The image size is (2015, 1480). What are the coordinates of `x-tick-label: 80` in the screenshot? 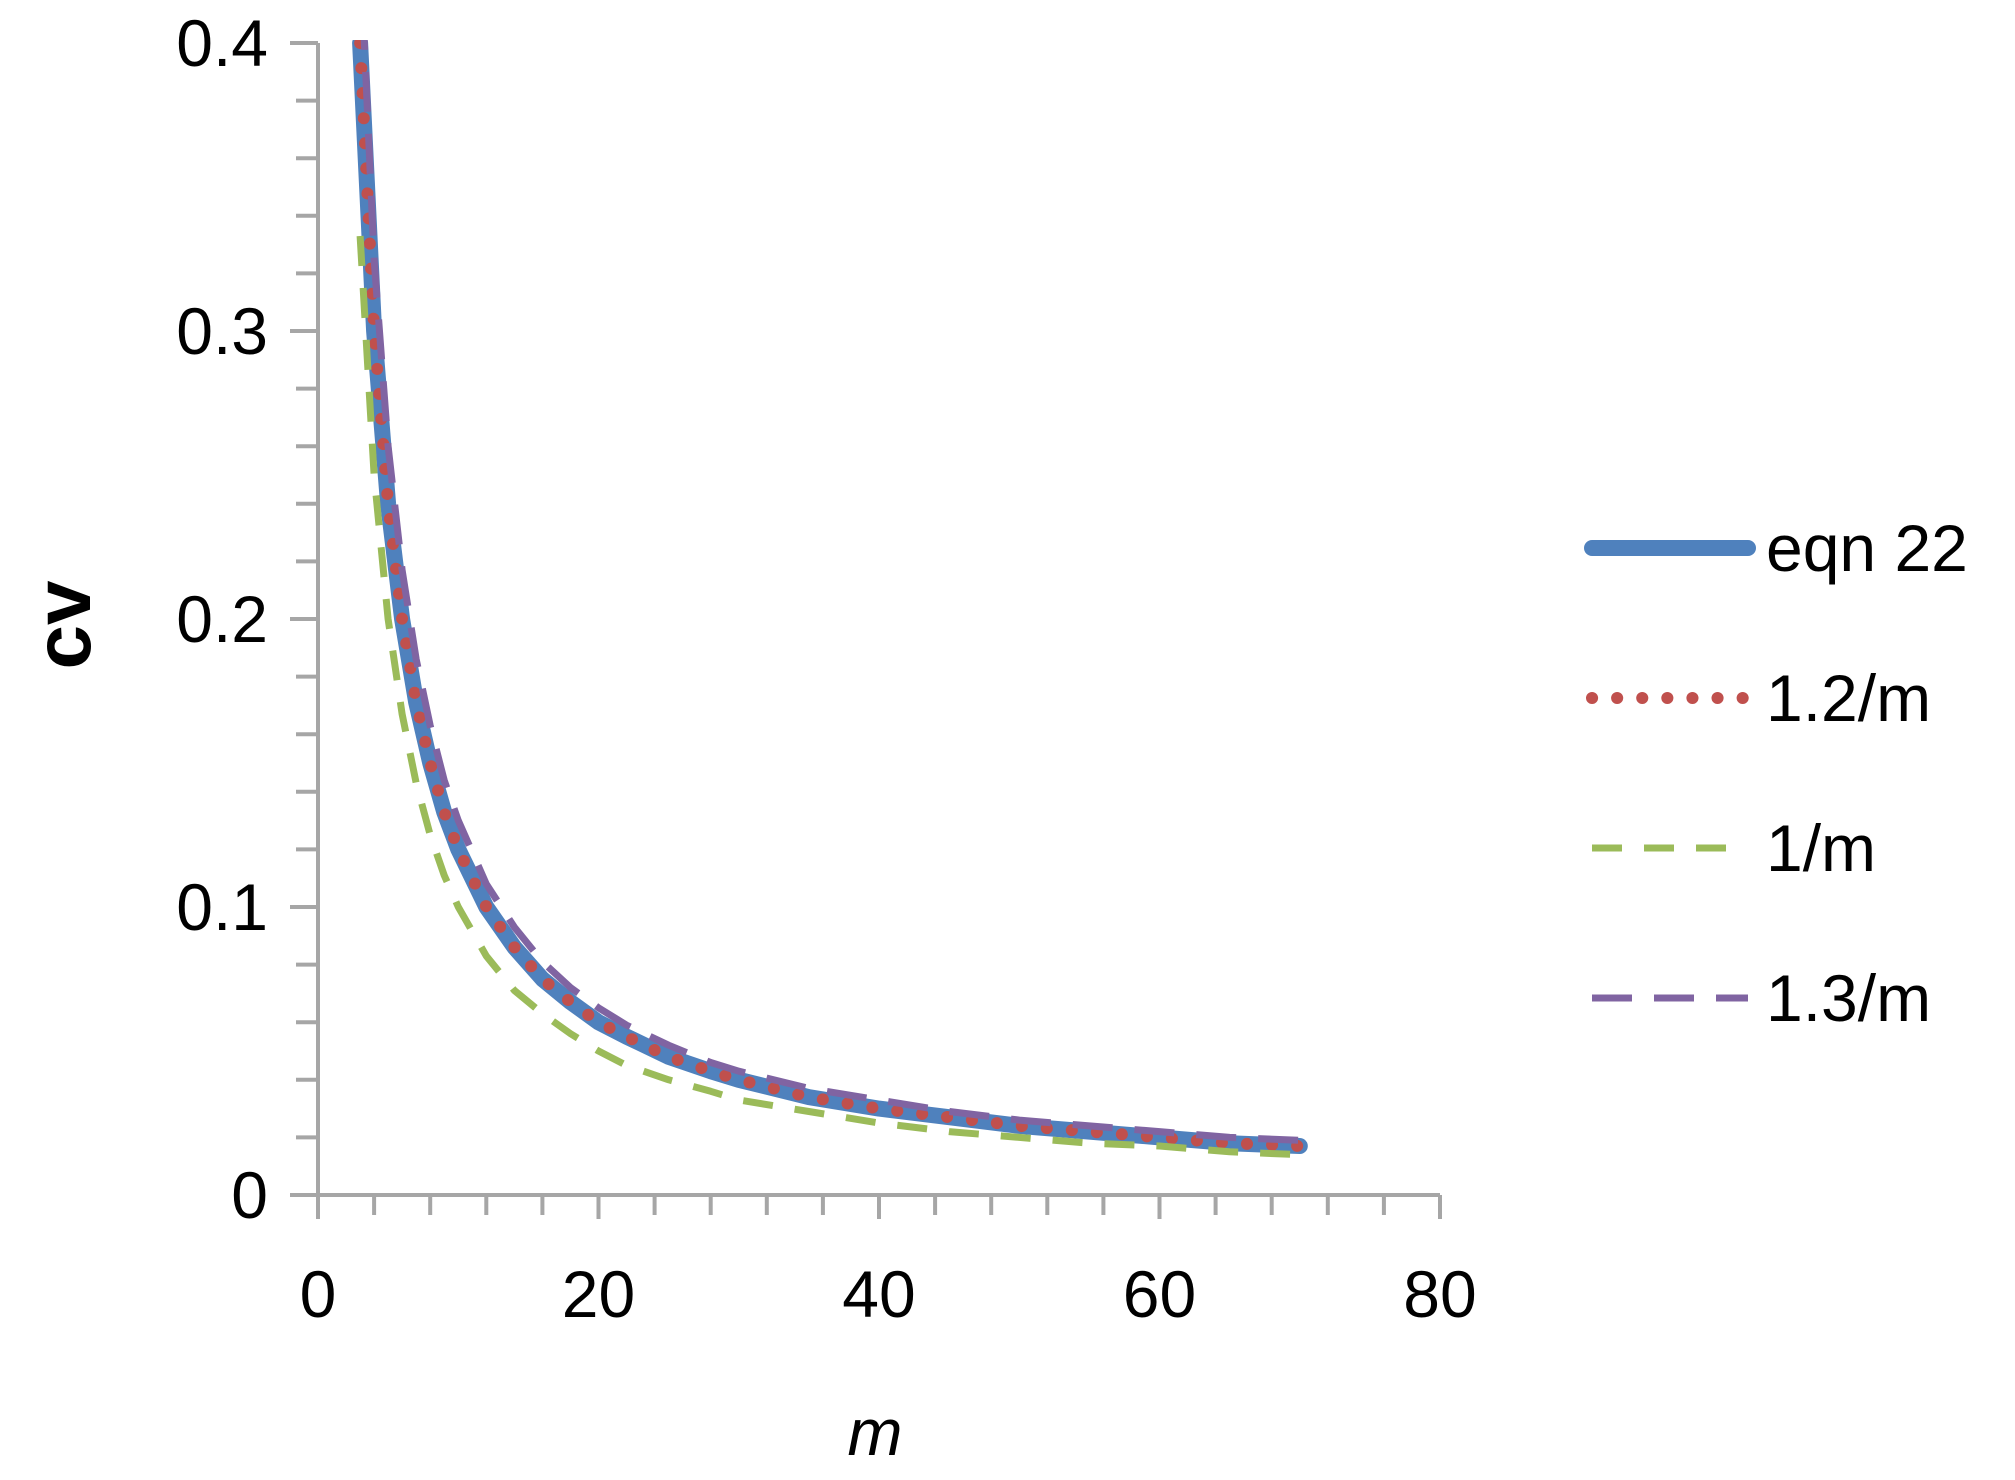 It's located at (1439, 1294).